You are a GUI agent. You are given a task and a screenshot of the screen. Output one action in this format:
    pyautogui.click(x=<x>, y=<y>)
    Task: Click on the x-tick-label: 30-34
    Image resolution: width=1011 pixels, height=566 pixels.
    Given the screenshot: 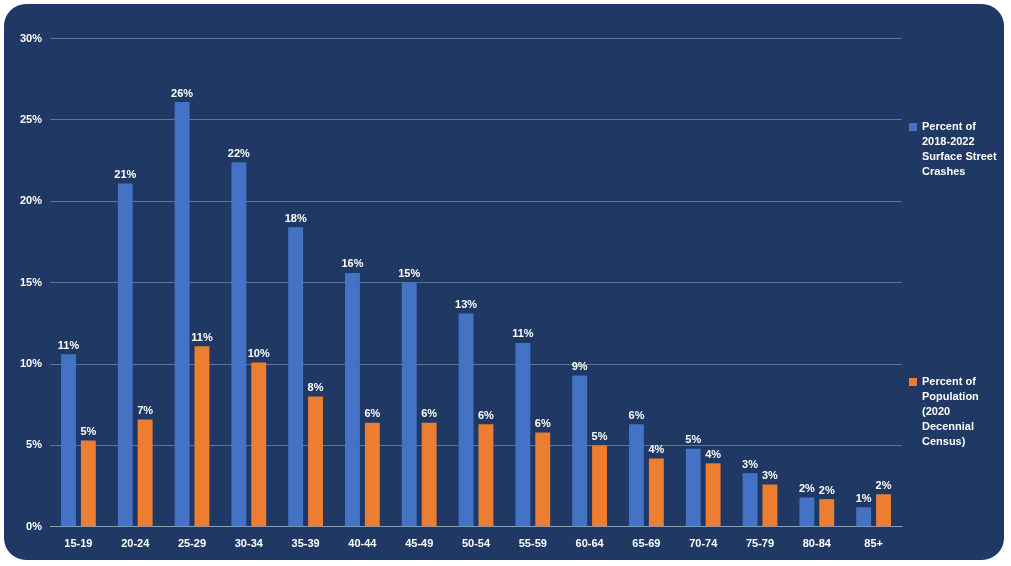 What is the action you would take?
    pyautogui.click(x=249, y=543)
    